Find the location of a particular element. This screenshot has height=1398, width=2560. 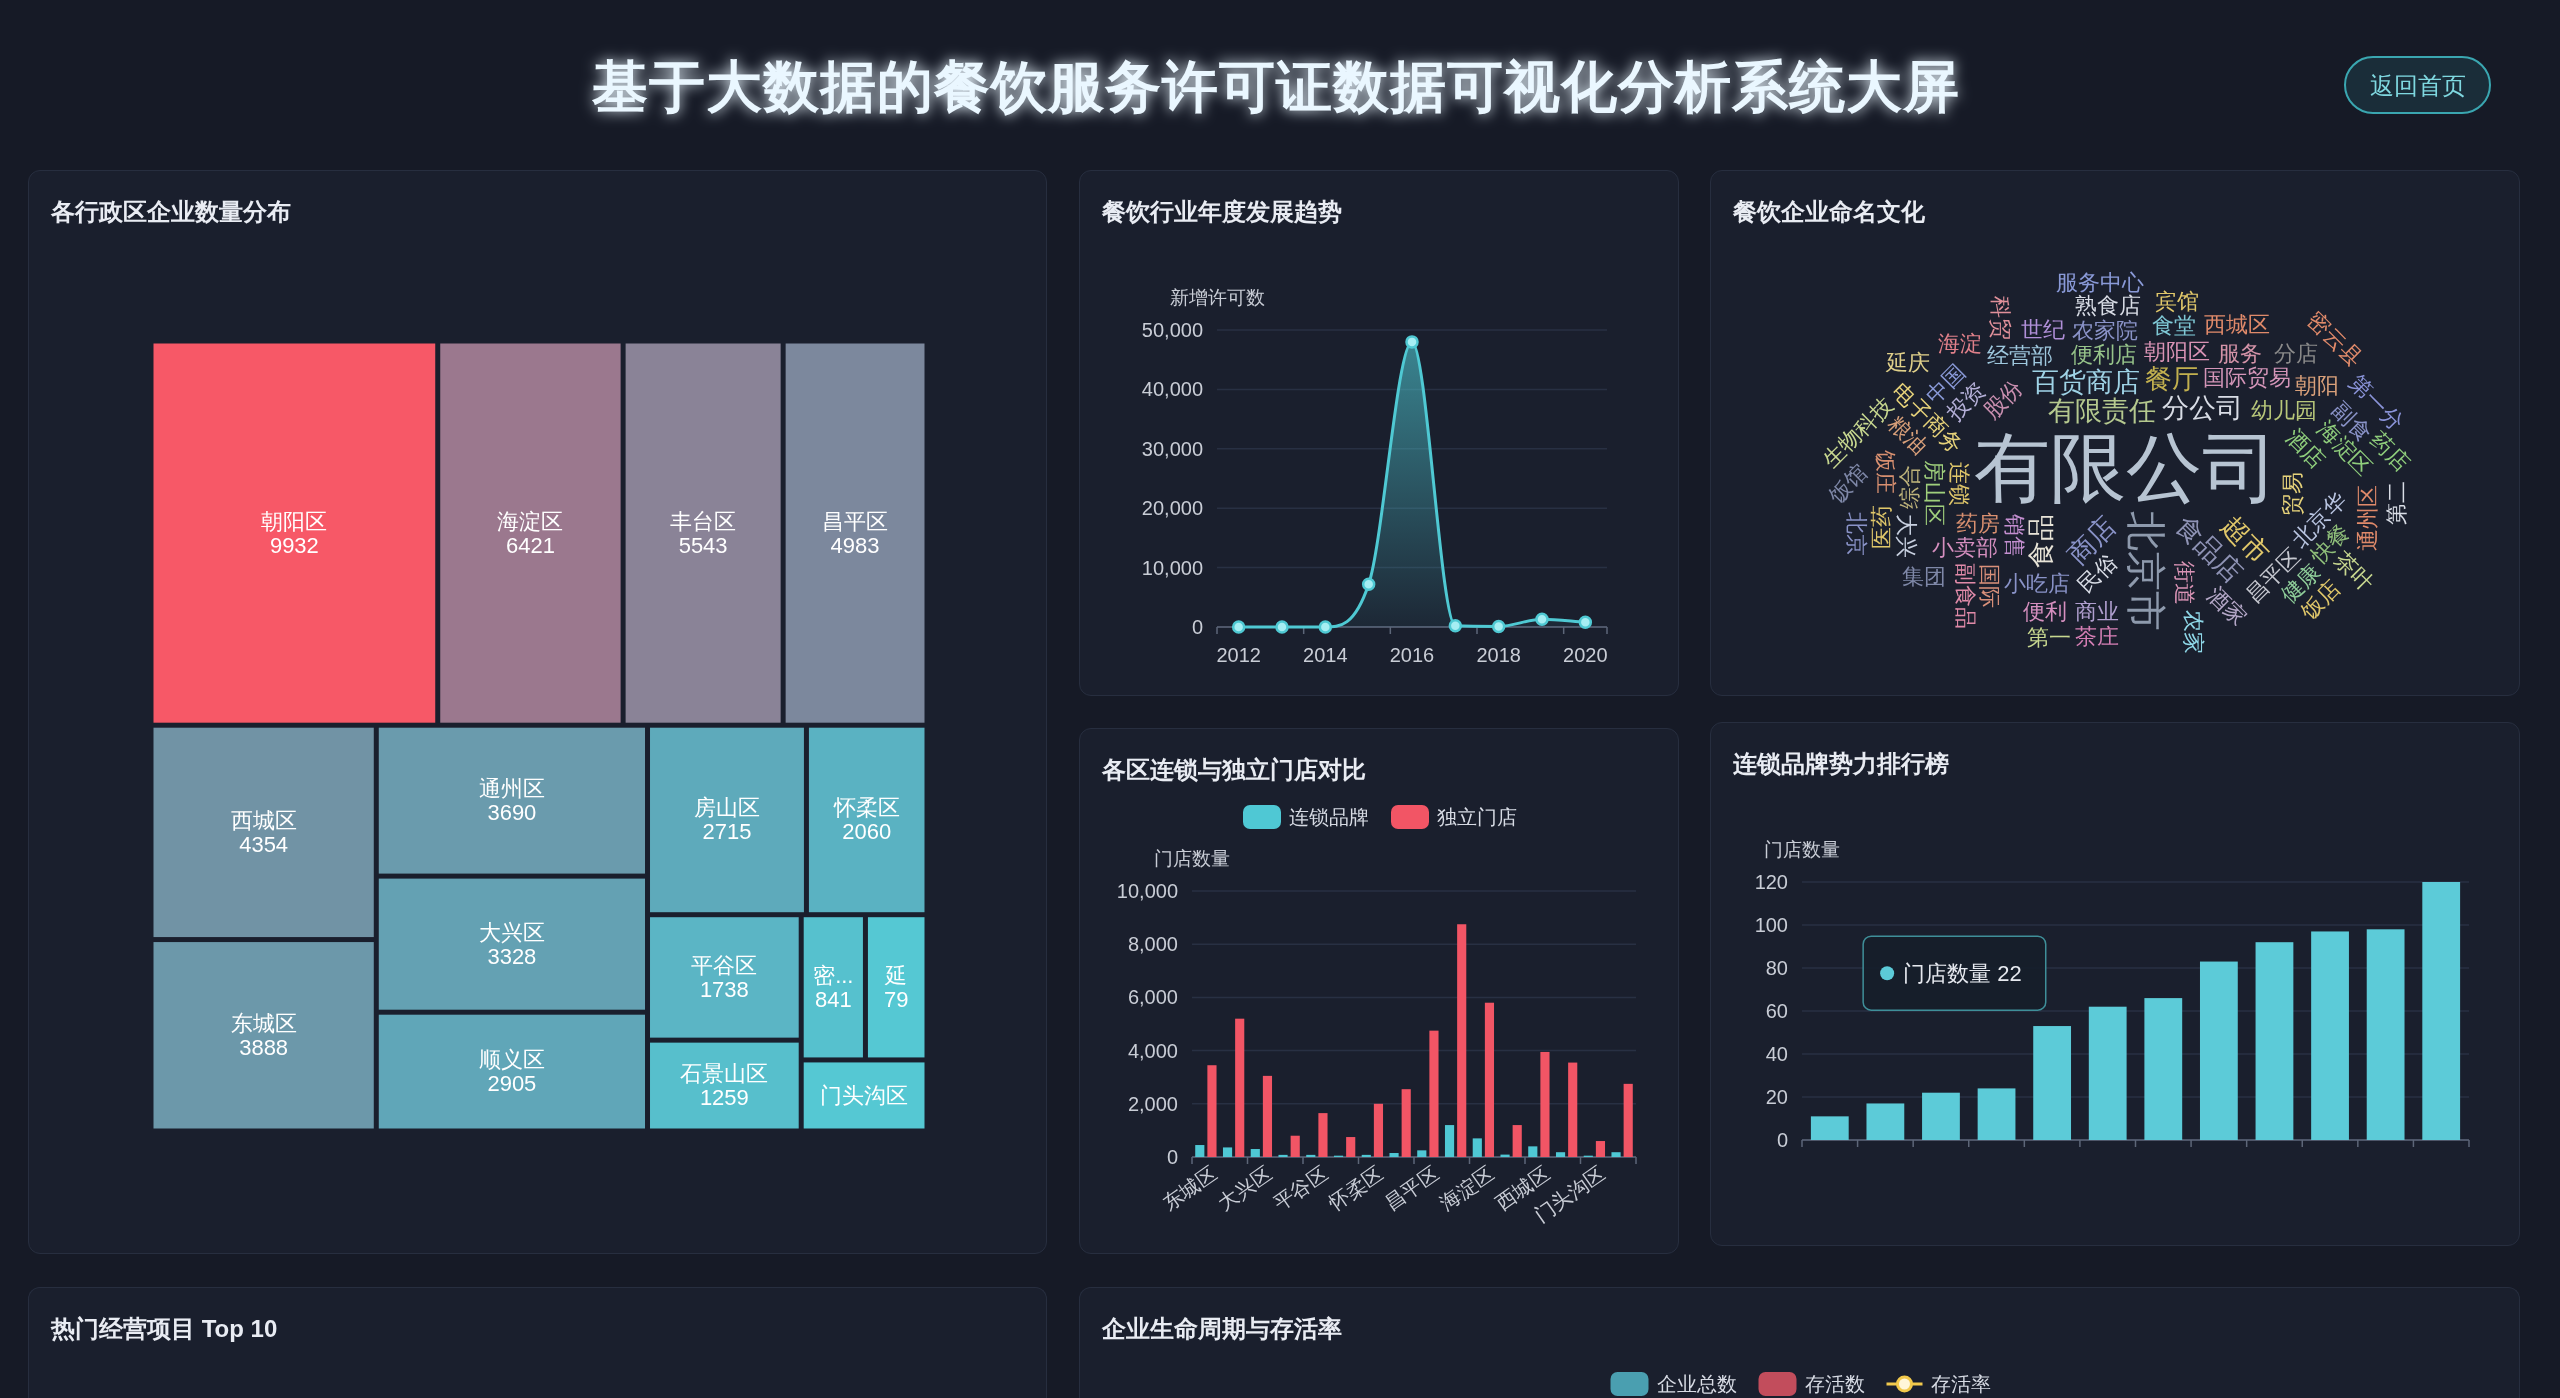

legend-label: 连锁品牌 is located at coordinates (1329, 817).